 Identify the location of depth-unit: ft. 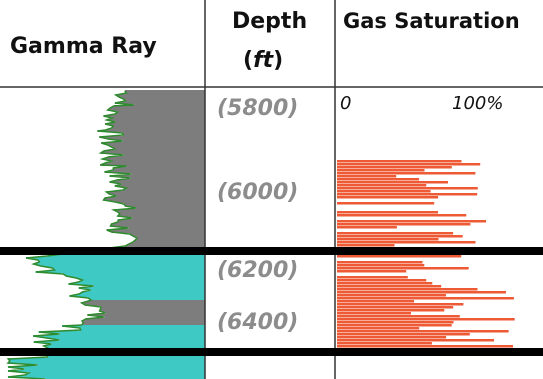
(263, 60).